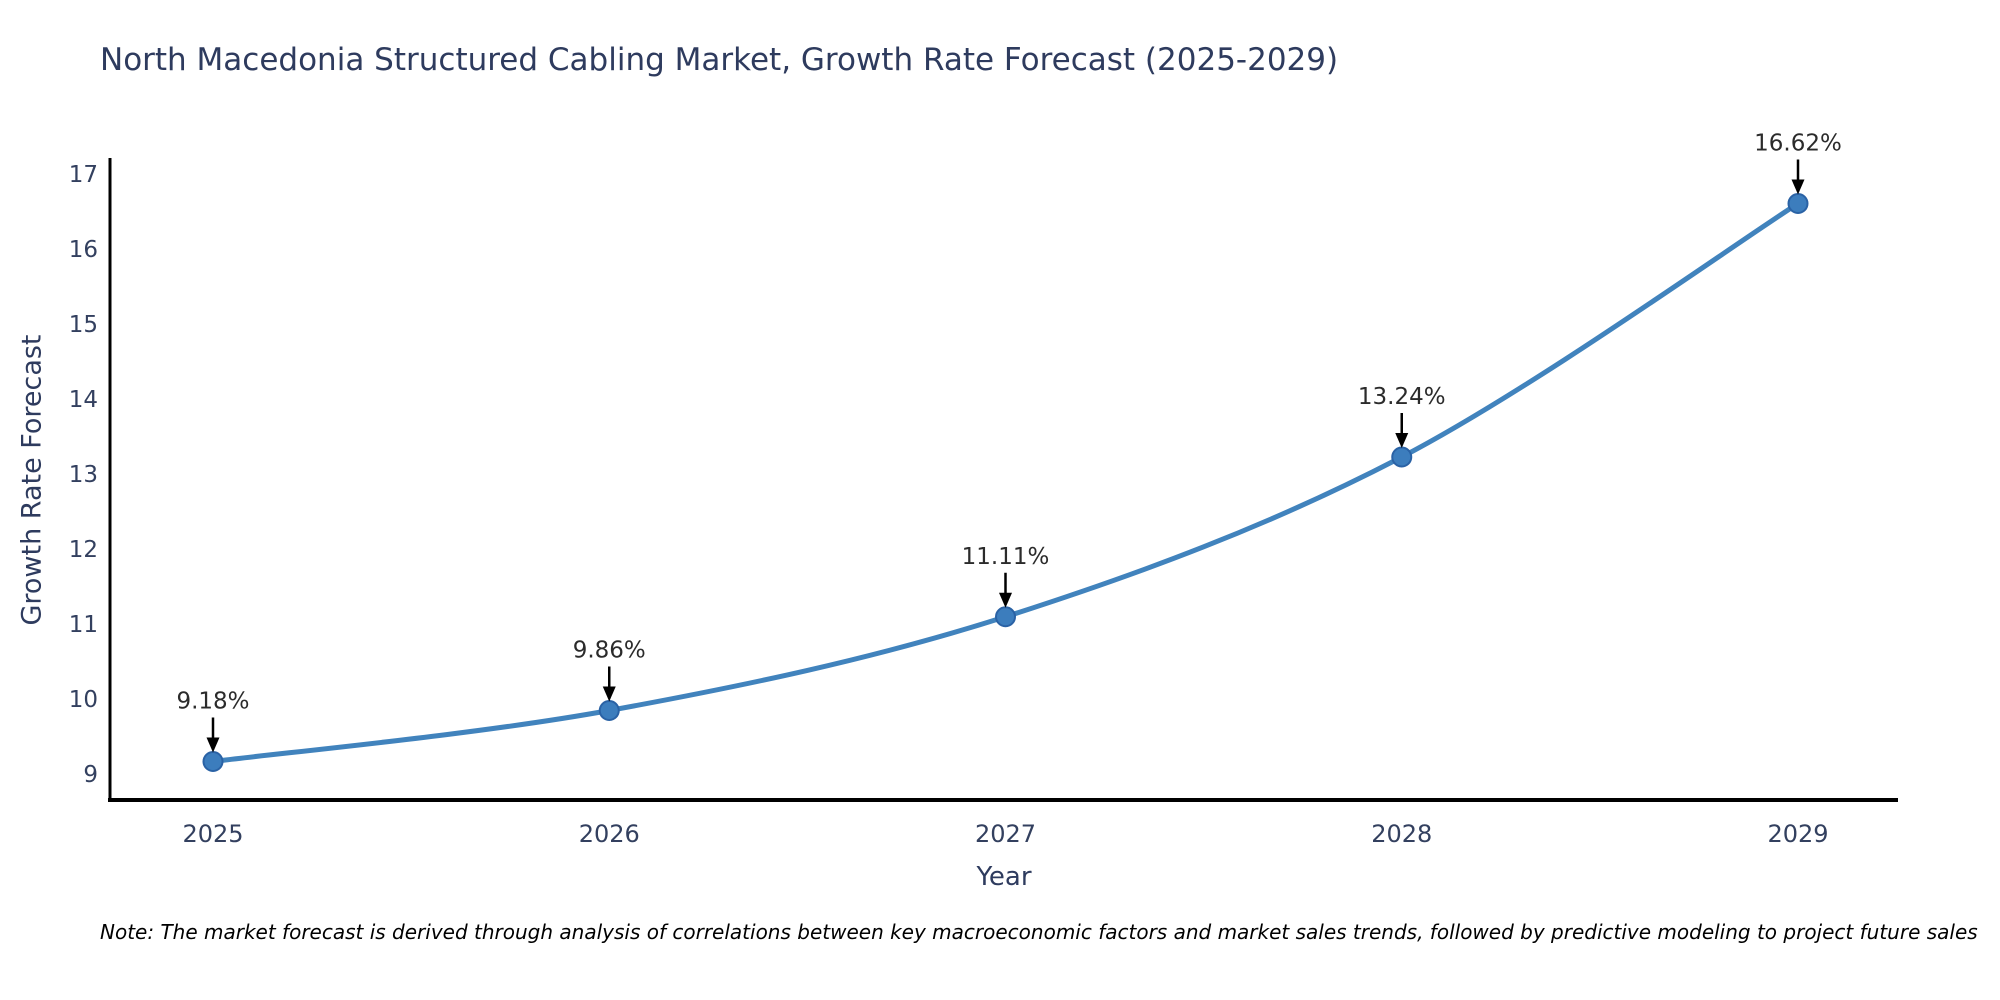 This screenshot has width=2000, height=1000. I want to click on y-tick-label: 15, so click(83, 325).